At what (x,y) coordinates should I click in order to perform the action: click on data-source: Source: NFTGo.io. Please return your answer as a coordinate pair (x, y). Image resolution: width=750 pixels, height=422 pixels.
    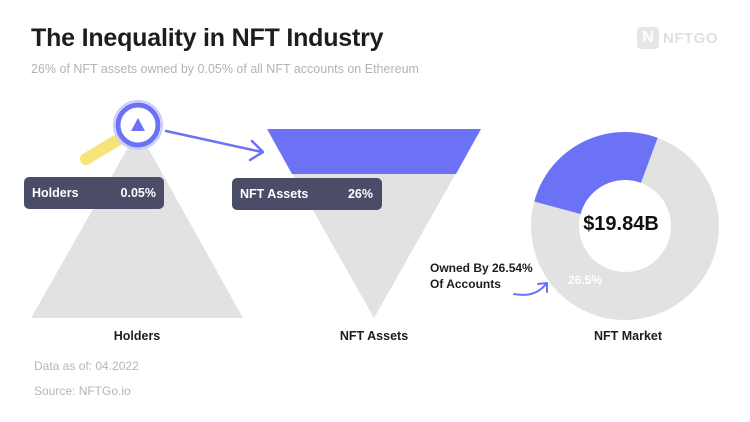
    Looking at the image, I should click on (82, 391).